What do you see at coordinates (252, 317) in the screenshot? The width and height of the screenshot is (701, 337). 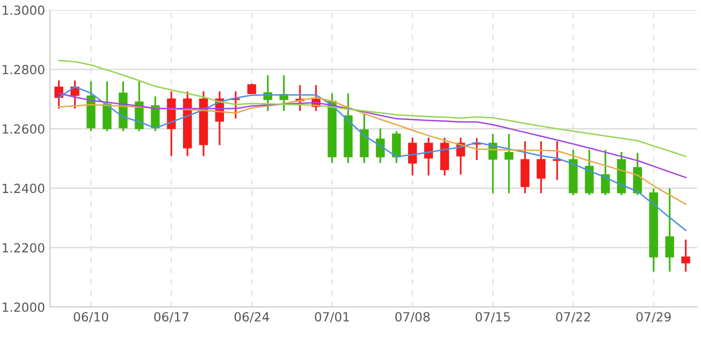 I see `x-tick-label: 06/24` at bounding box center [252, 317].